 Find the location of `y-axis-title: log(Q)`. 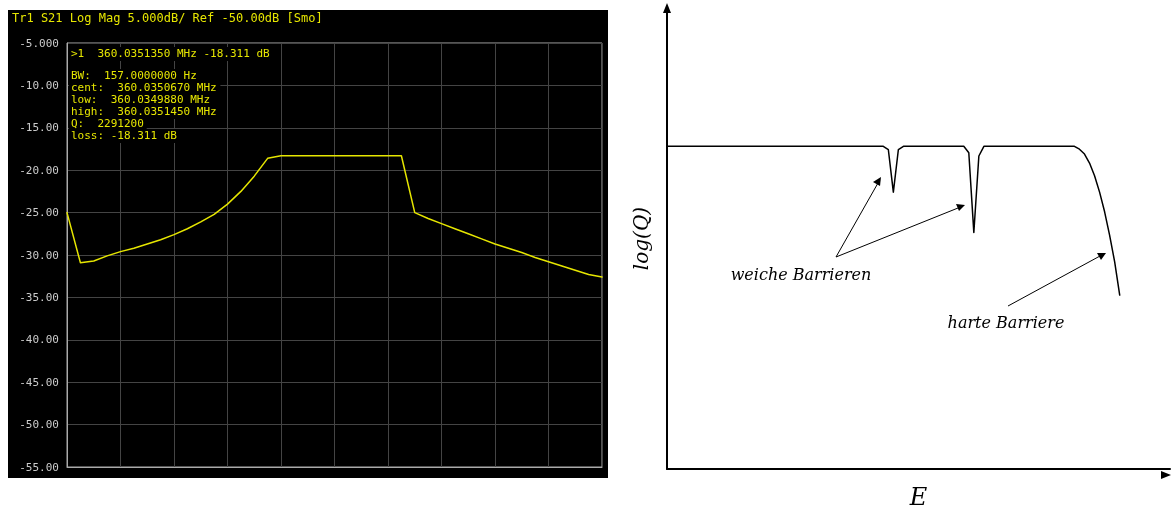

y-axis-title: log(Q) is located at coordinates (641, 238).